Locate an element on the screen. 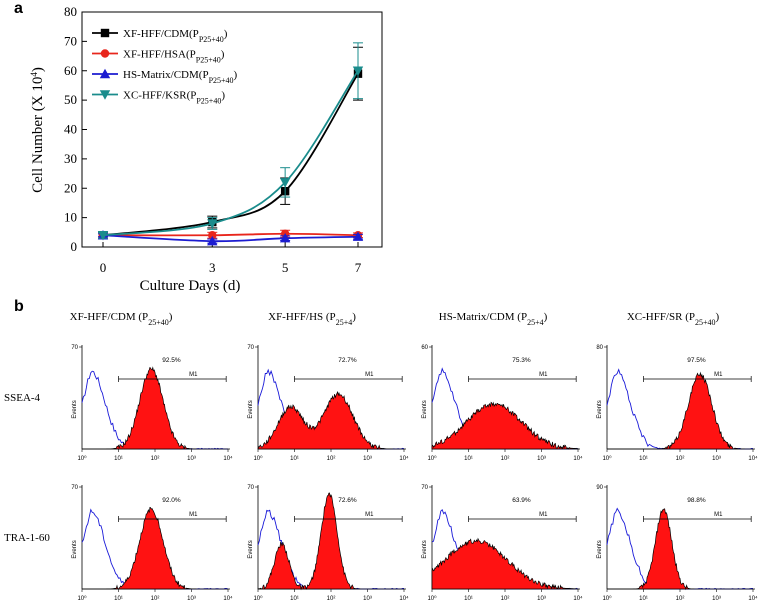  y-axis-title: Cell Number (X 104) is located at coordinates (37, 130).